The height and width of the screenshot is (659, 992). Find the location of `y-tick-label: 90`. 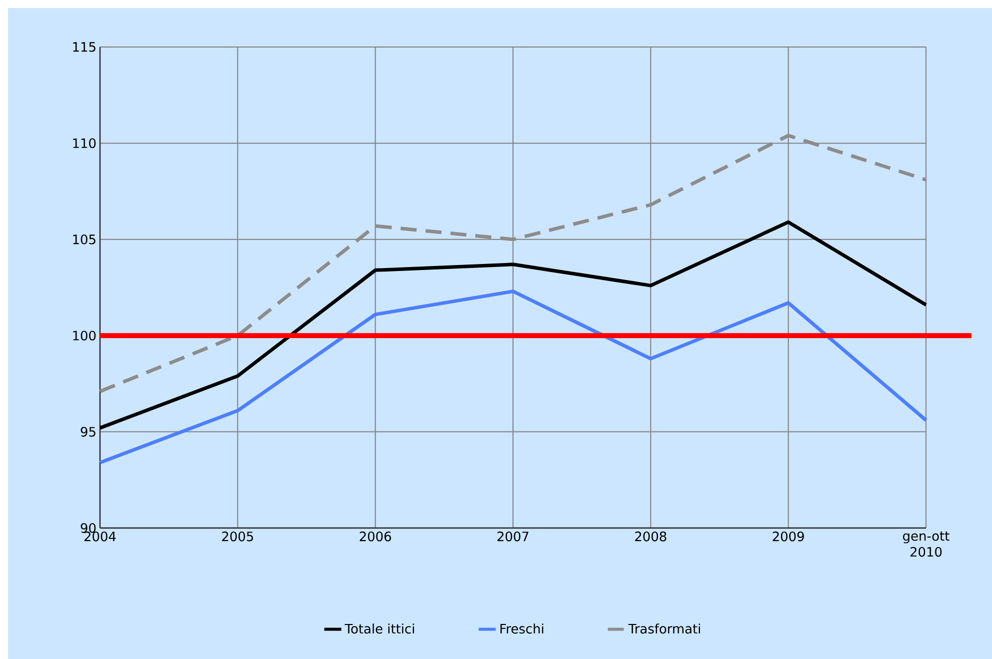

y-tick-label: 90 is located at coordinates (88, 528).